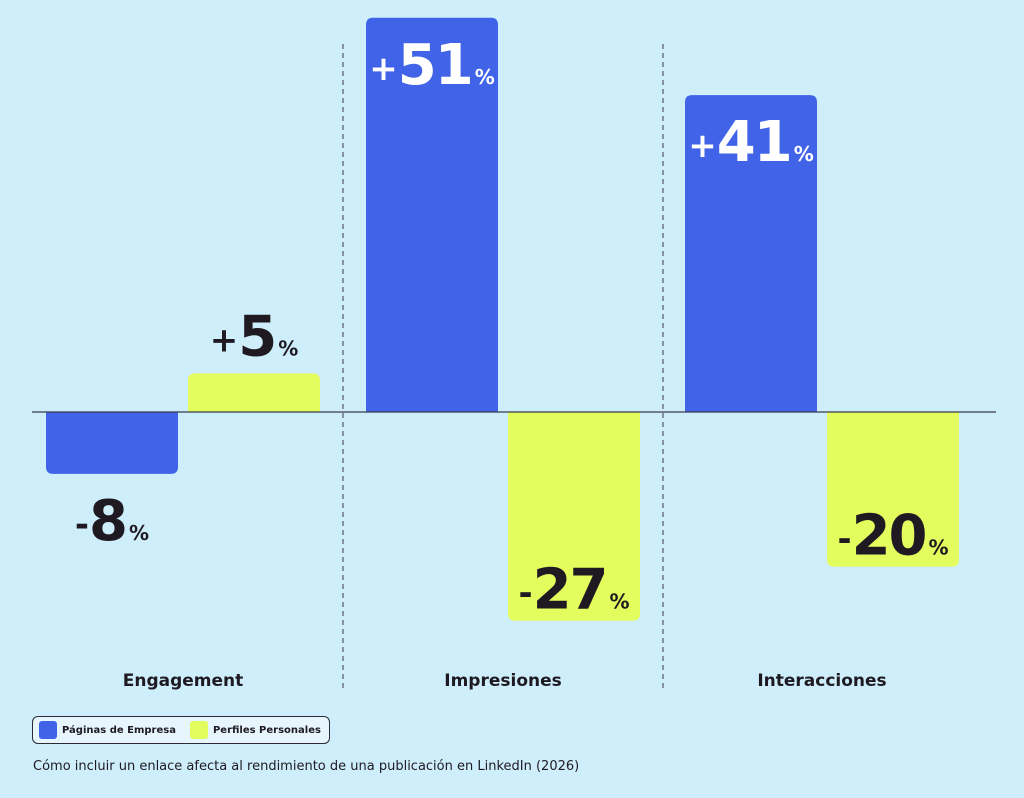  I want to click on bar-perfiles-personales-interacciones, so click(893, 489).